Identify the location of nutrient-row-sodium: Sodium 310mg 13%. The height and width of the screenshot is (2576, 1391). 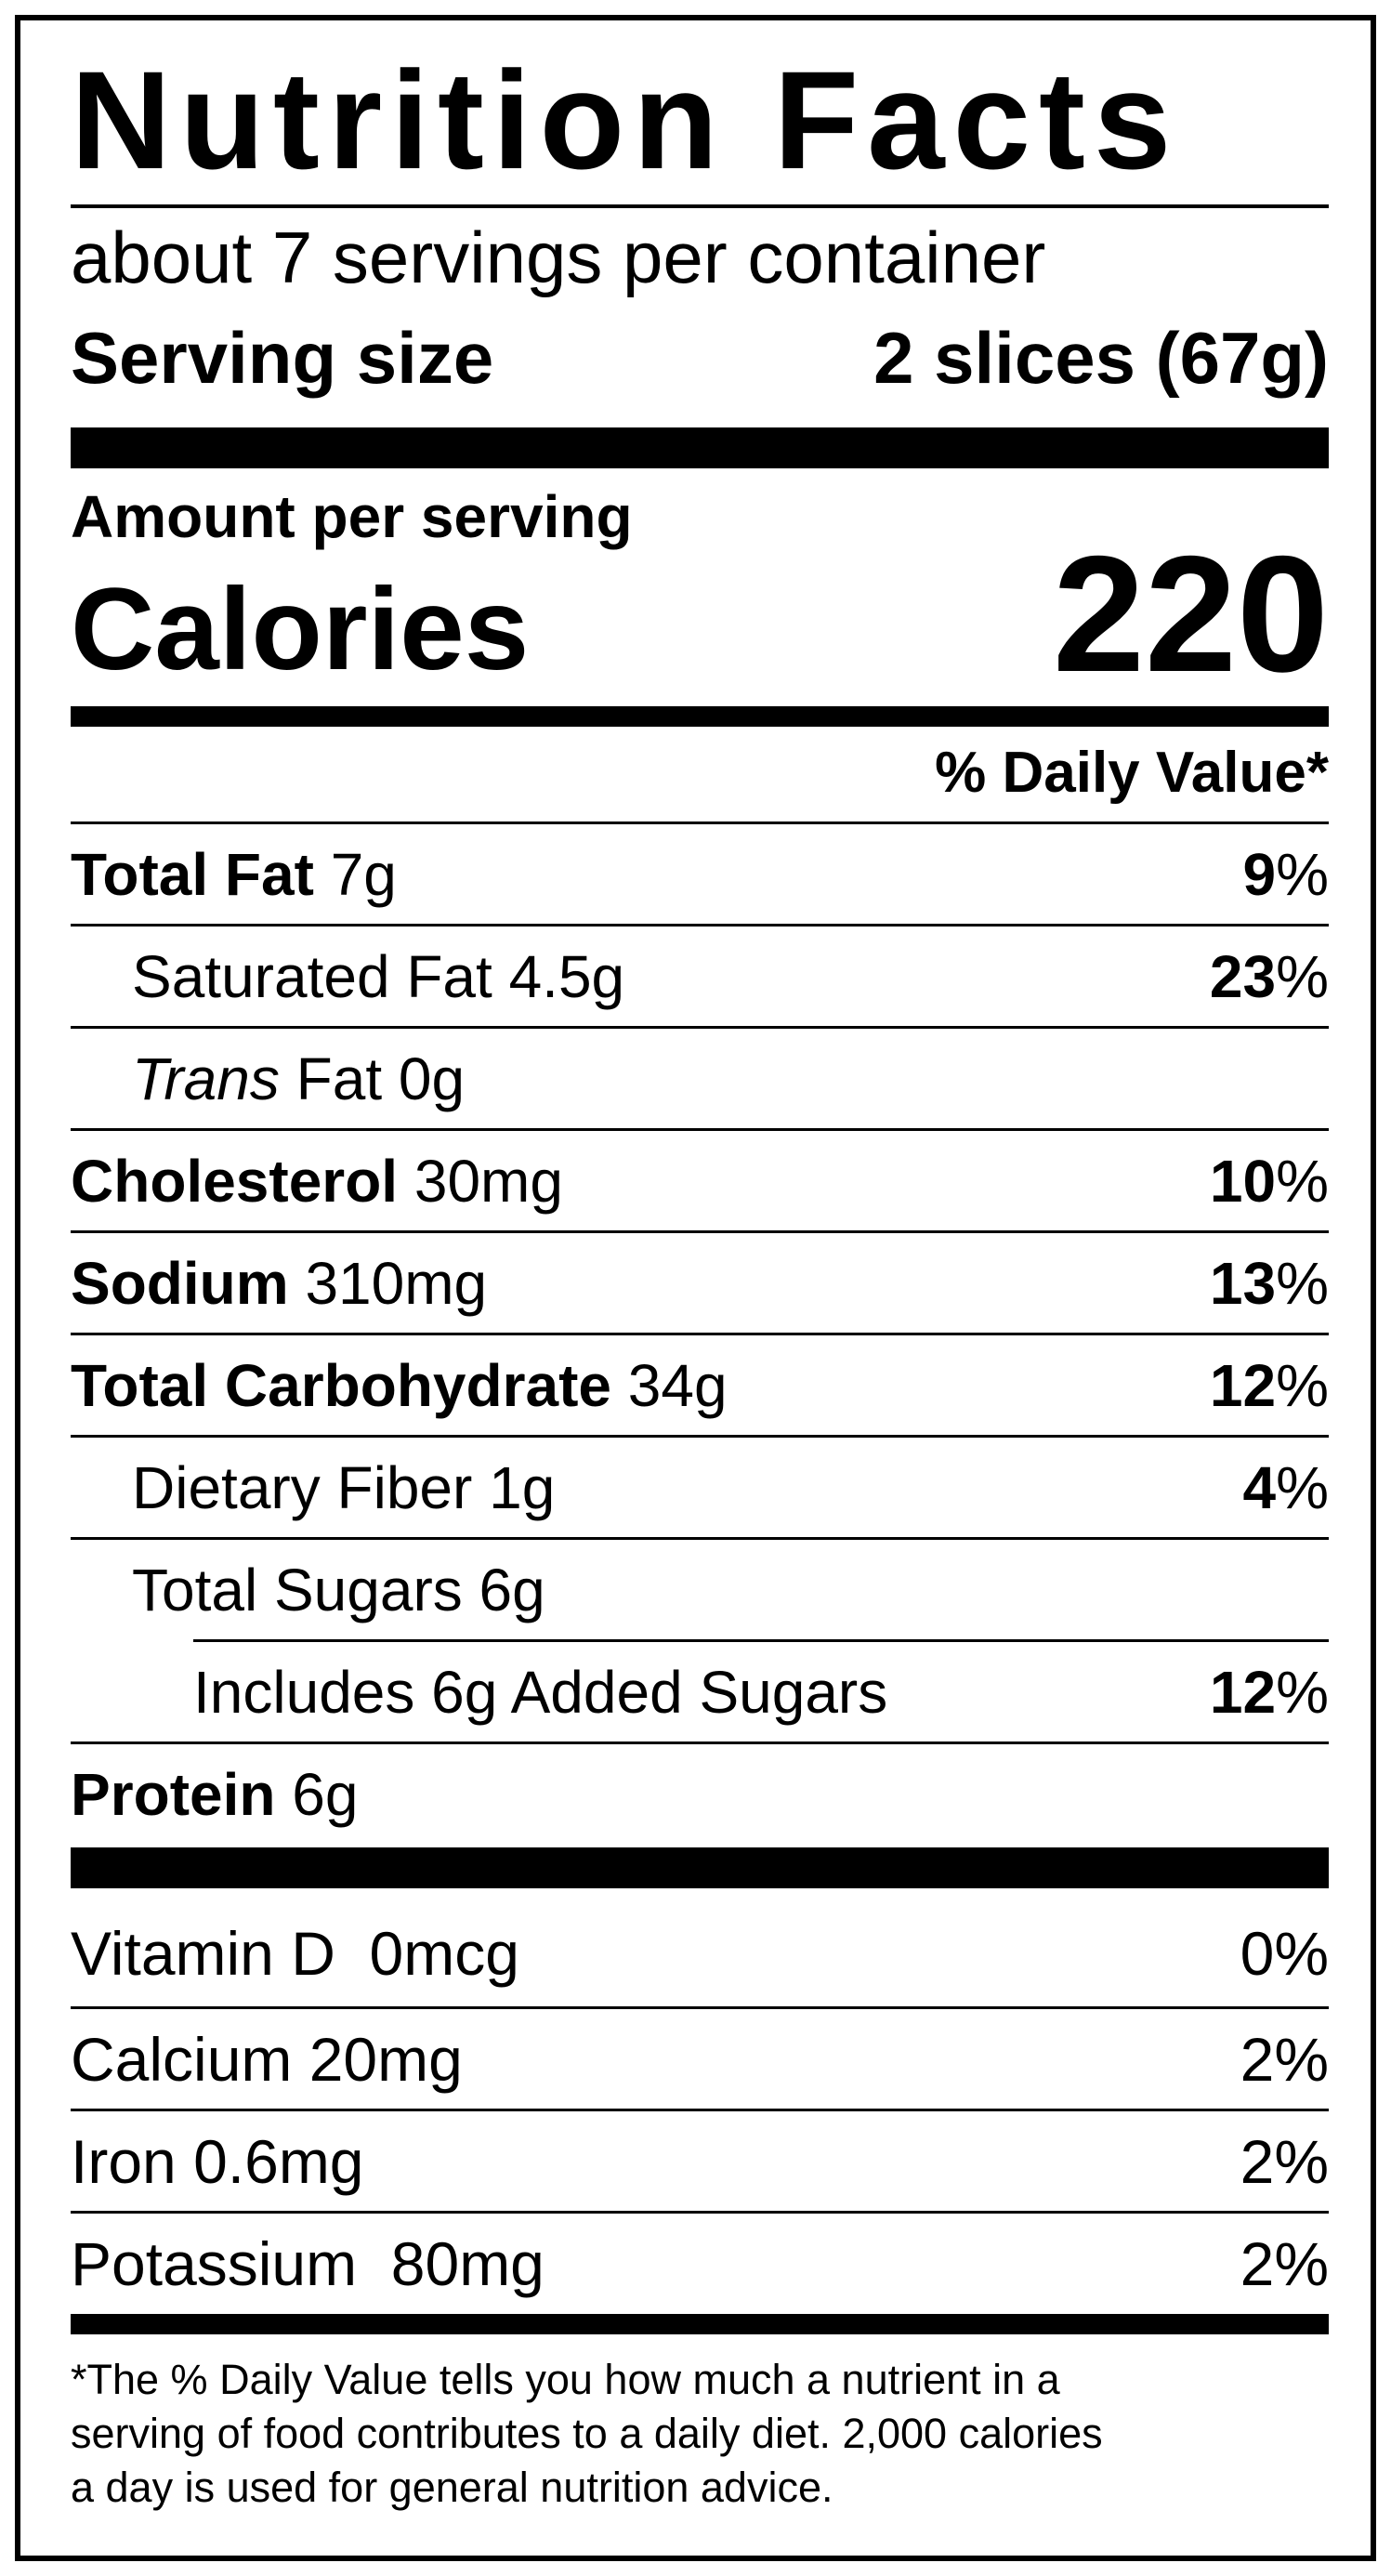
(700, 1281).